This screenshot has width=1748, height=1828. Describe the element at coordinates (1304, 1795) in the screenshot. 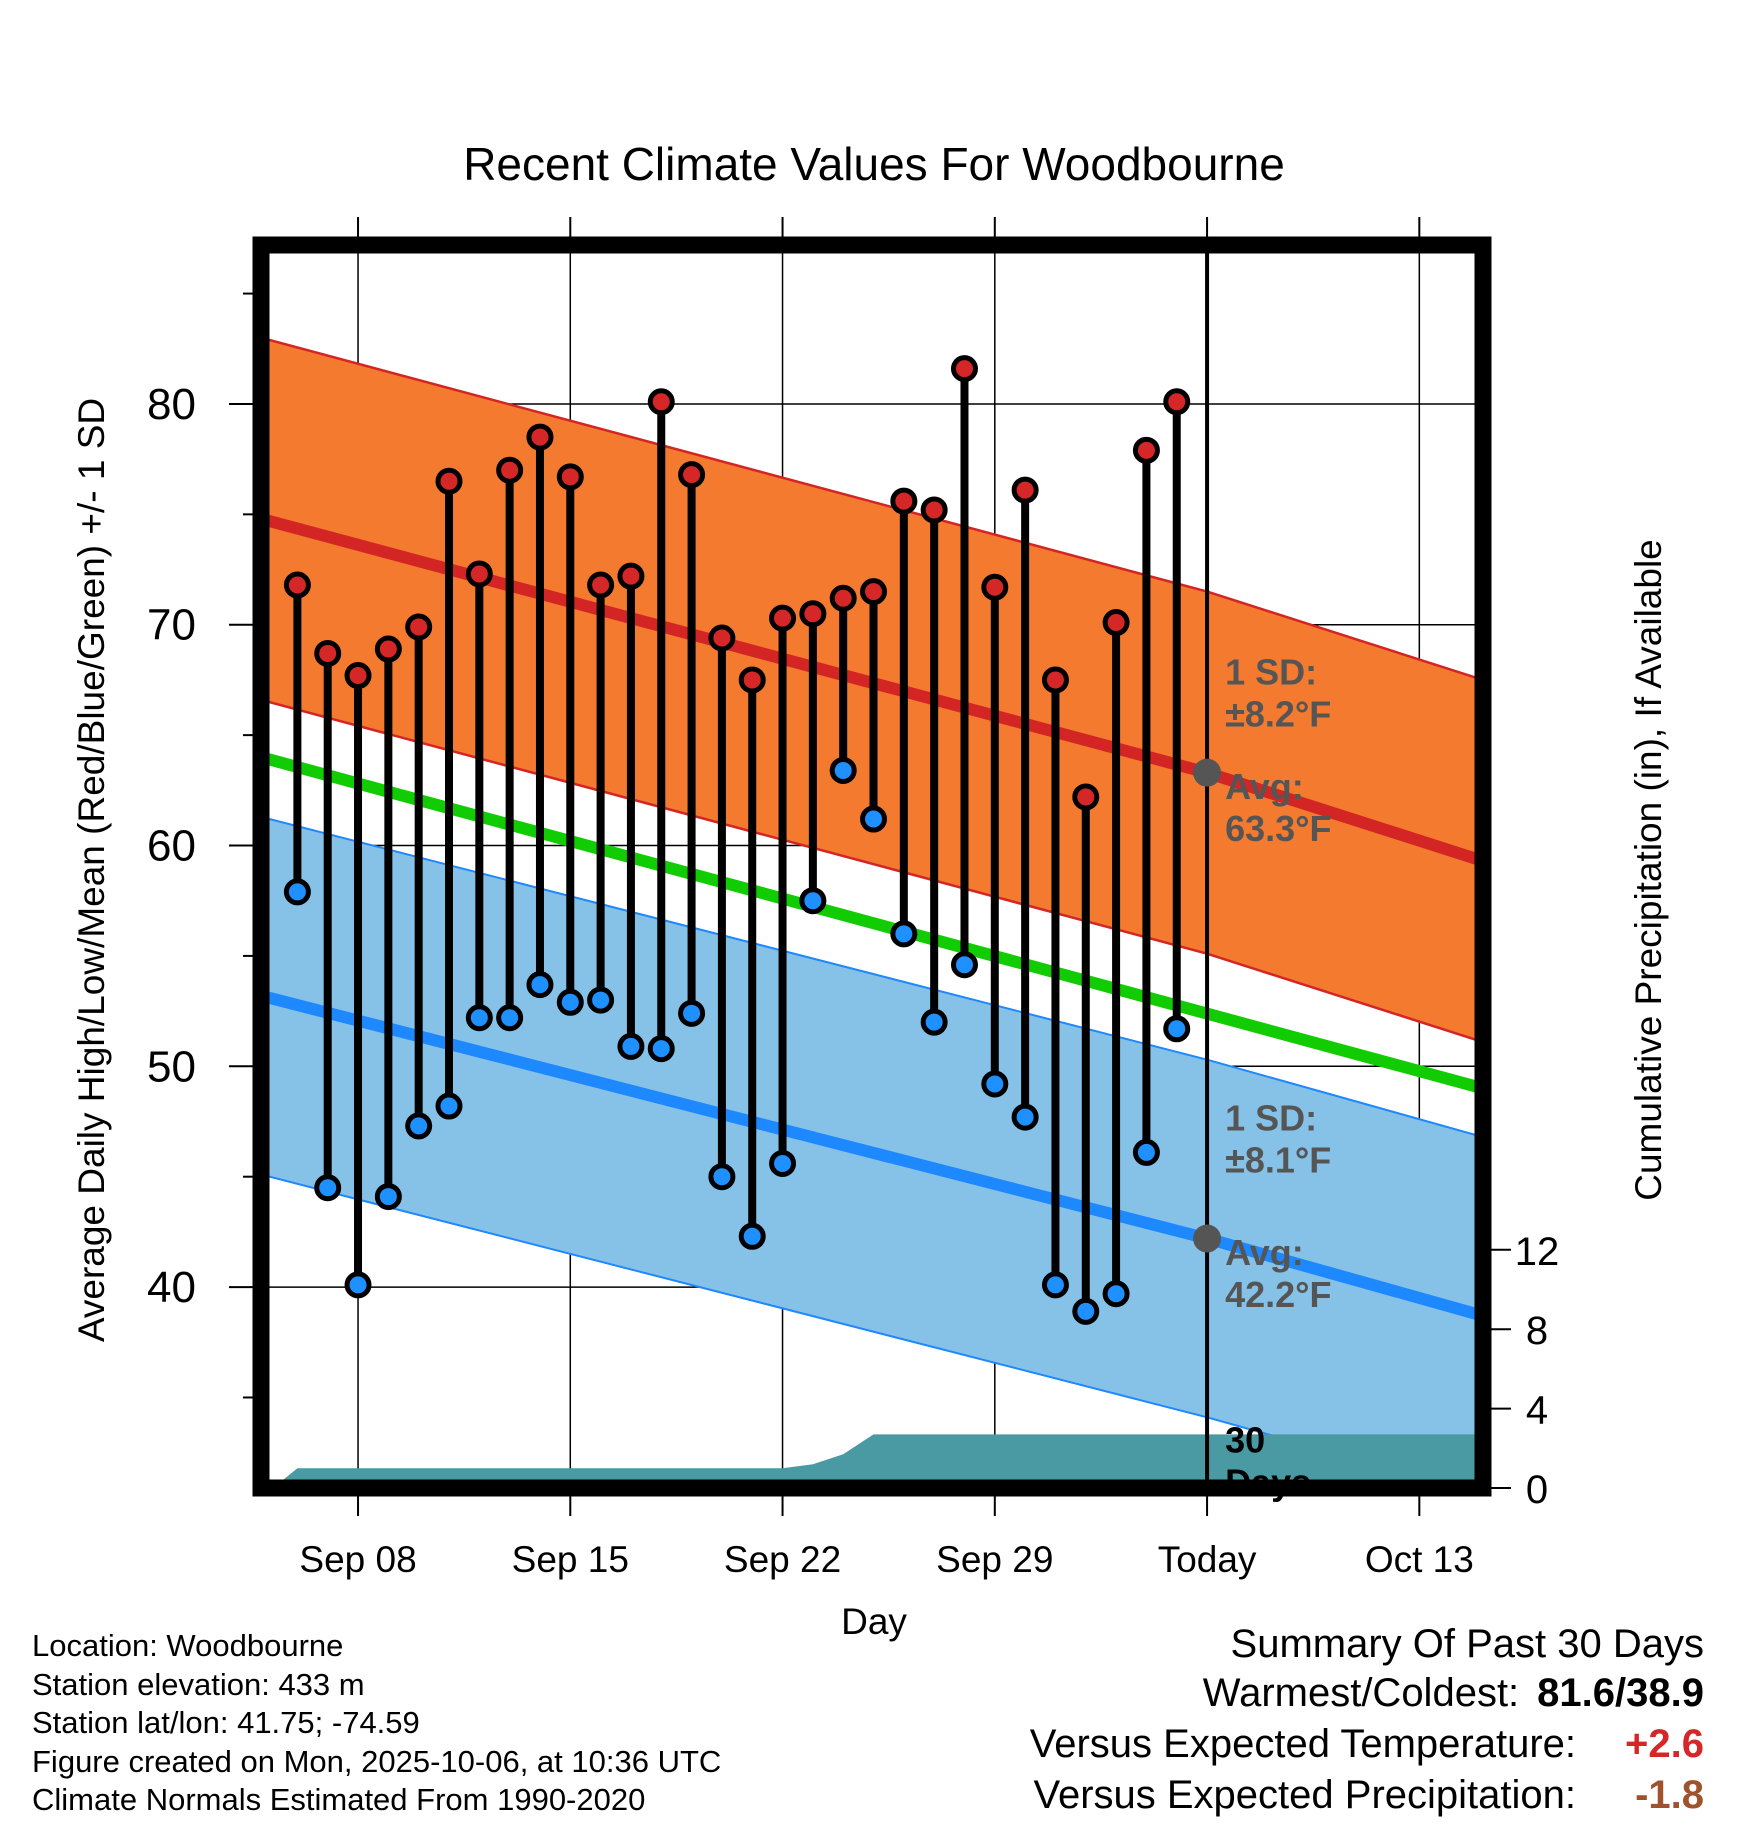

I see `precip-vs-expected-label: Versus Expected Precipitation:` at that location.